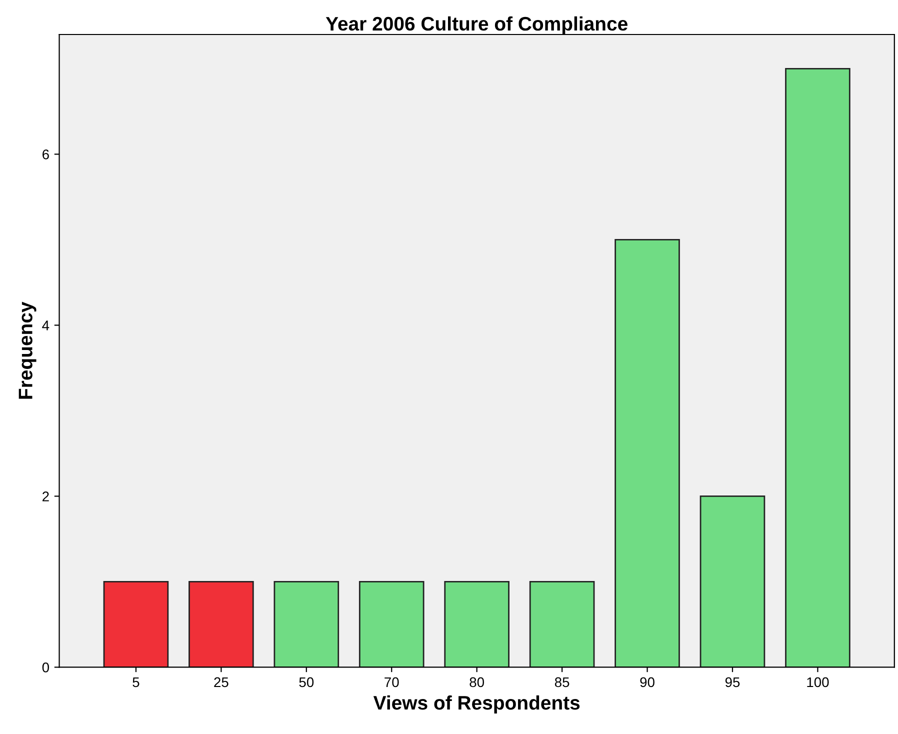 This screenshot has height=734, width=898. What do you see at coordinates (732, 682) in the screenshot?
I see `x-tick-label: 95` at bounding box center [732, 682].